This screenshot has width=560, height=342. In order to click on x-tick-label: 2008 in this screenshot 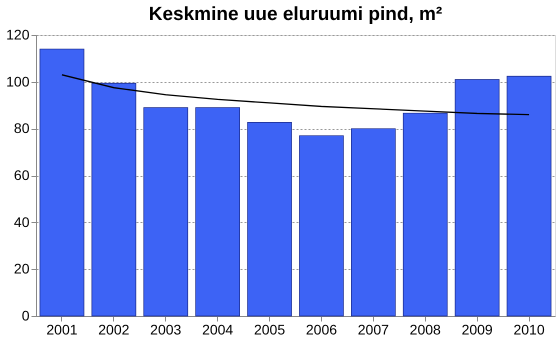, I will do `click(426, 330)`.